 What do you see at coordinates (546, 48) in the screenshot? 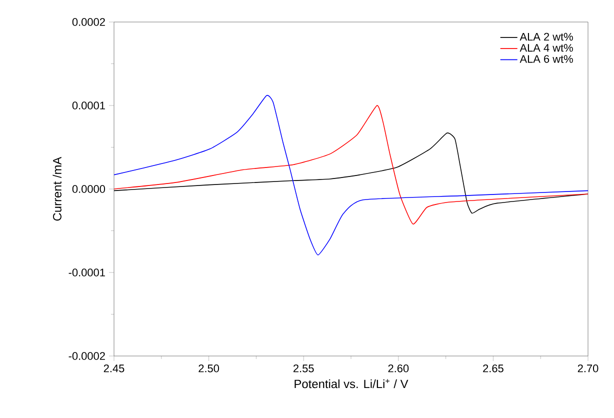
I see `legend-label: ALA 4 wt%` at bounding box center [546, 48].